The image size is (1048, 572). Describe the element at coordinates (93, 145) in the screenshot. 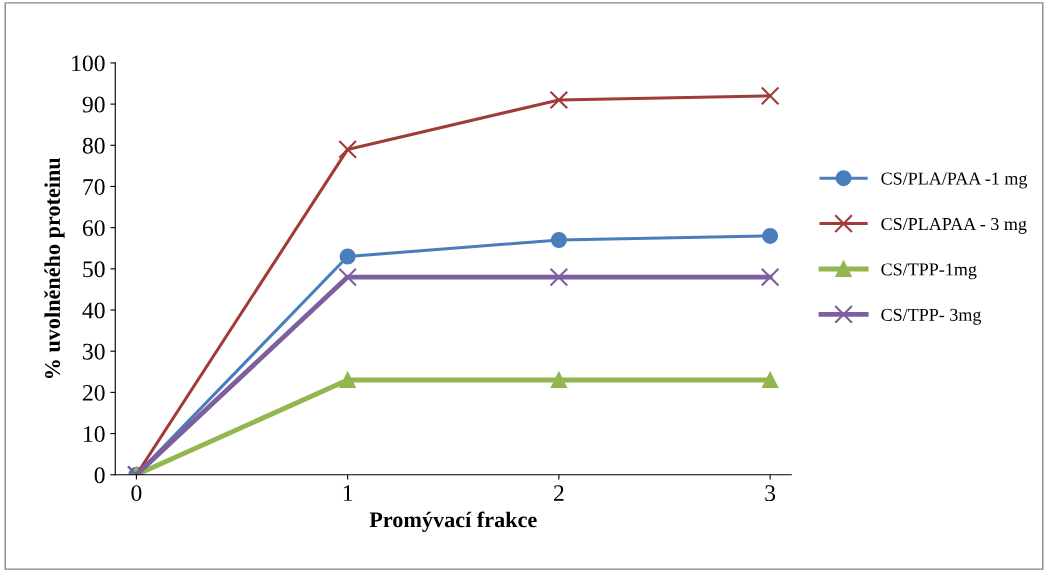

I see `y-tick-label: 80` at that location.